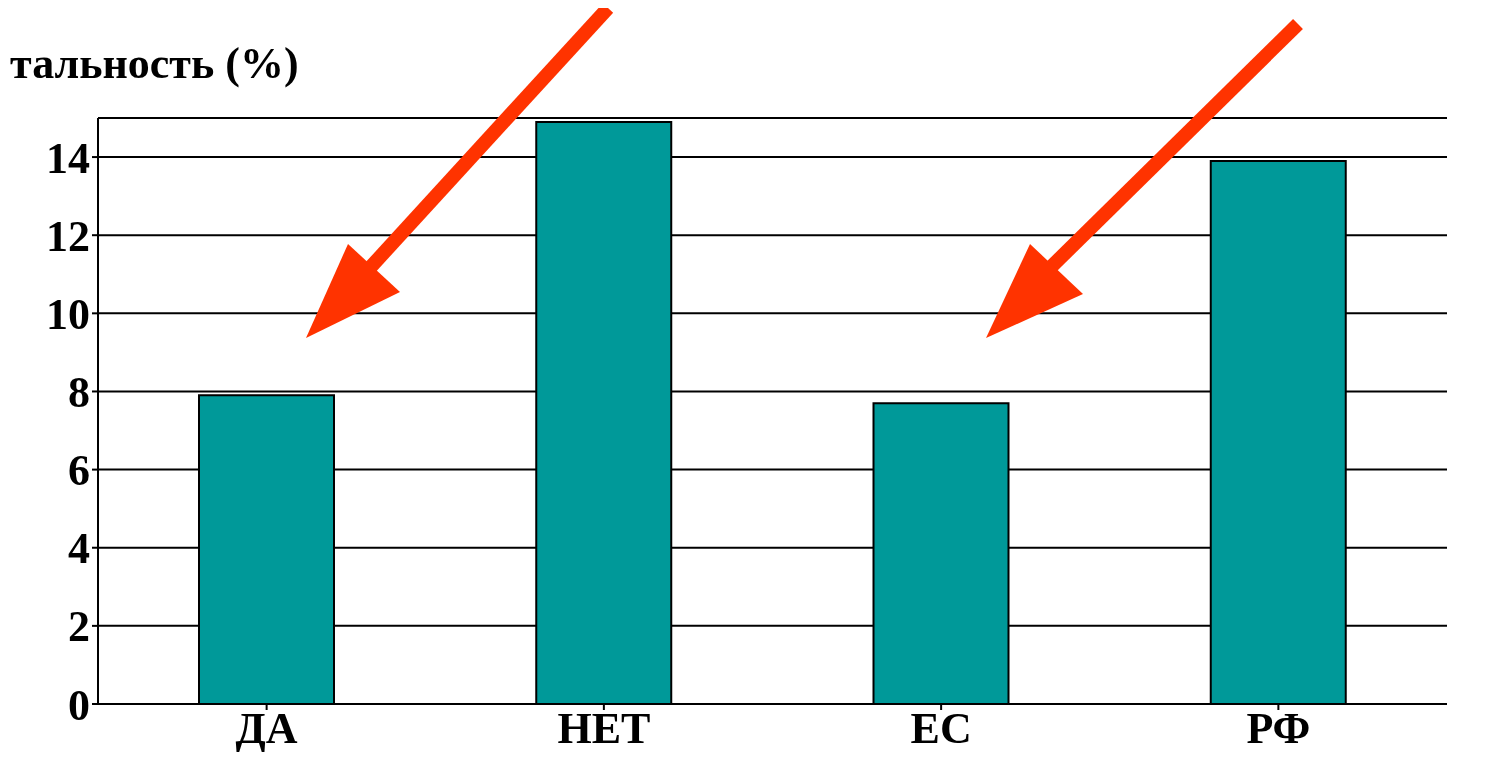  Describe the element at coordinates (604, 729) in the screenshot. I see `x-tick-label: НЕТ` at that location.